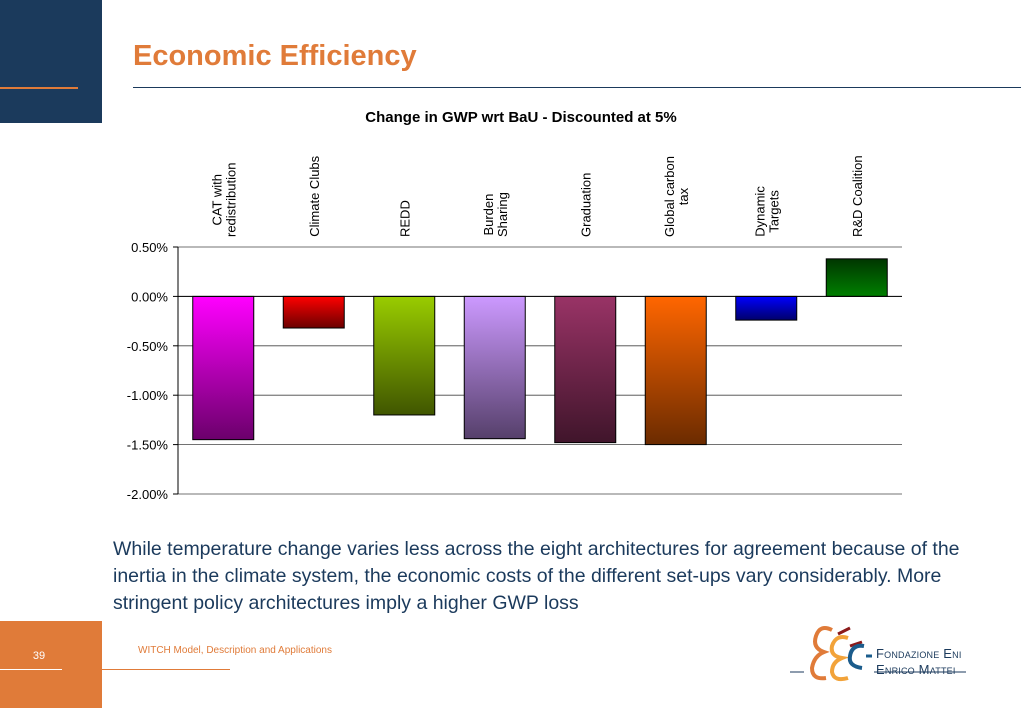 The height and width of the screenshot is (708, 1023). I want to click on header-accent-block, so click(51, 61).